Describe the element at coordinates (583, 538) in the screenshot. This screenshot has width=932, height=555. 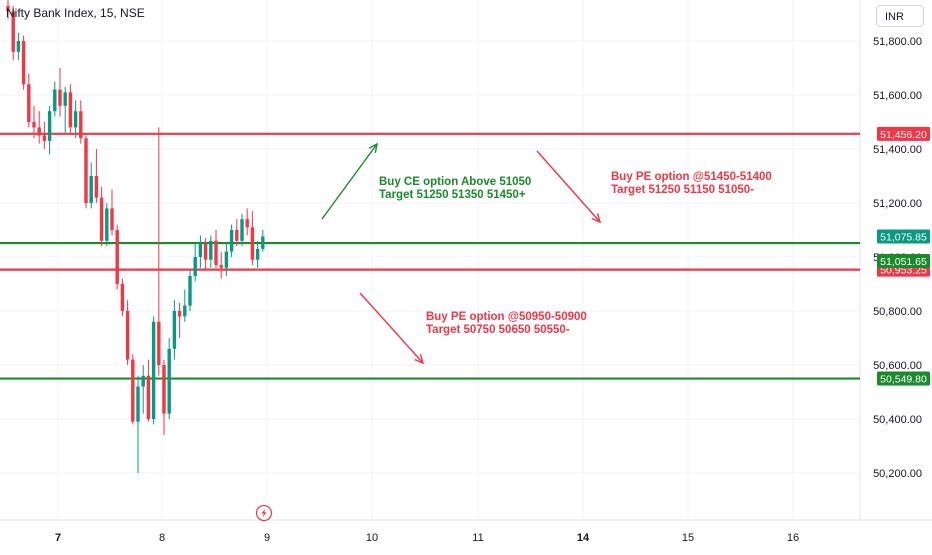
I see `x-tick-label: 14` at that location.